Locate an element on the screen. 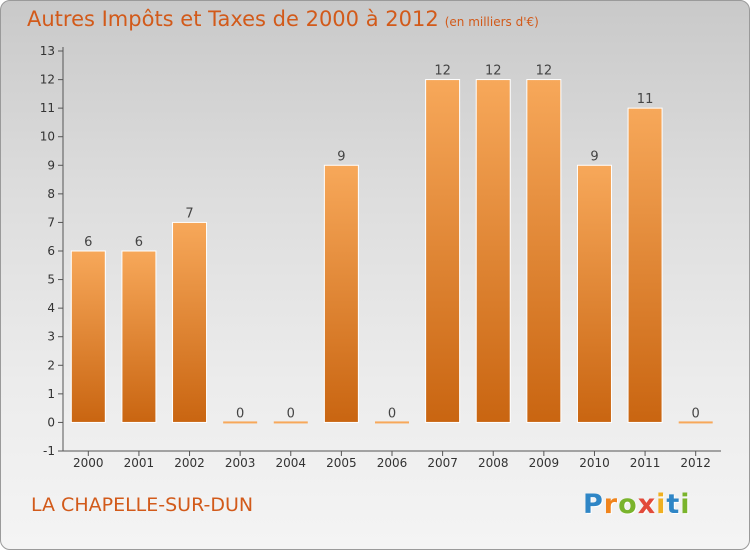 The width and height of the screenshot is (750, 550). y-tick-label: 0 is located at coordinates (51, 422).